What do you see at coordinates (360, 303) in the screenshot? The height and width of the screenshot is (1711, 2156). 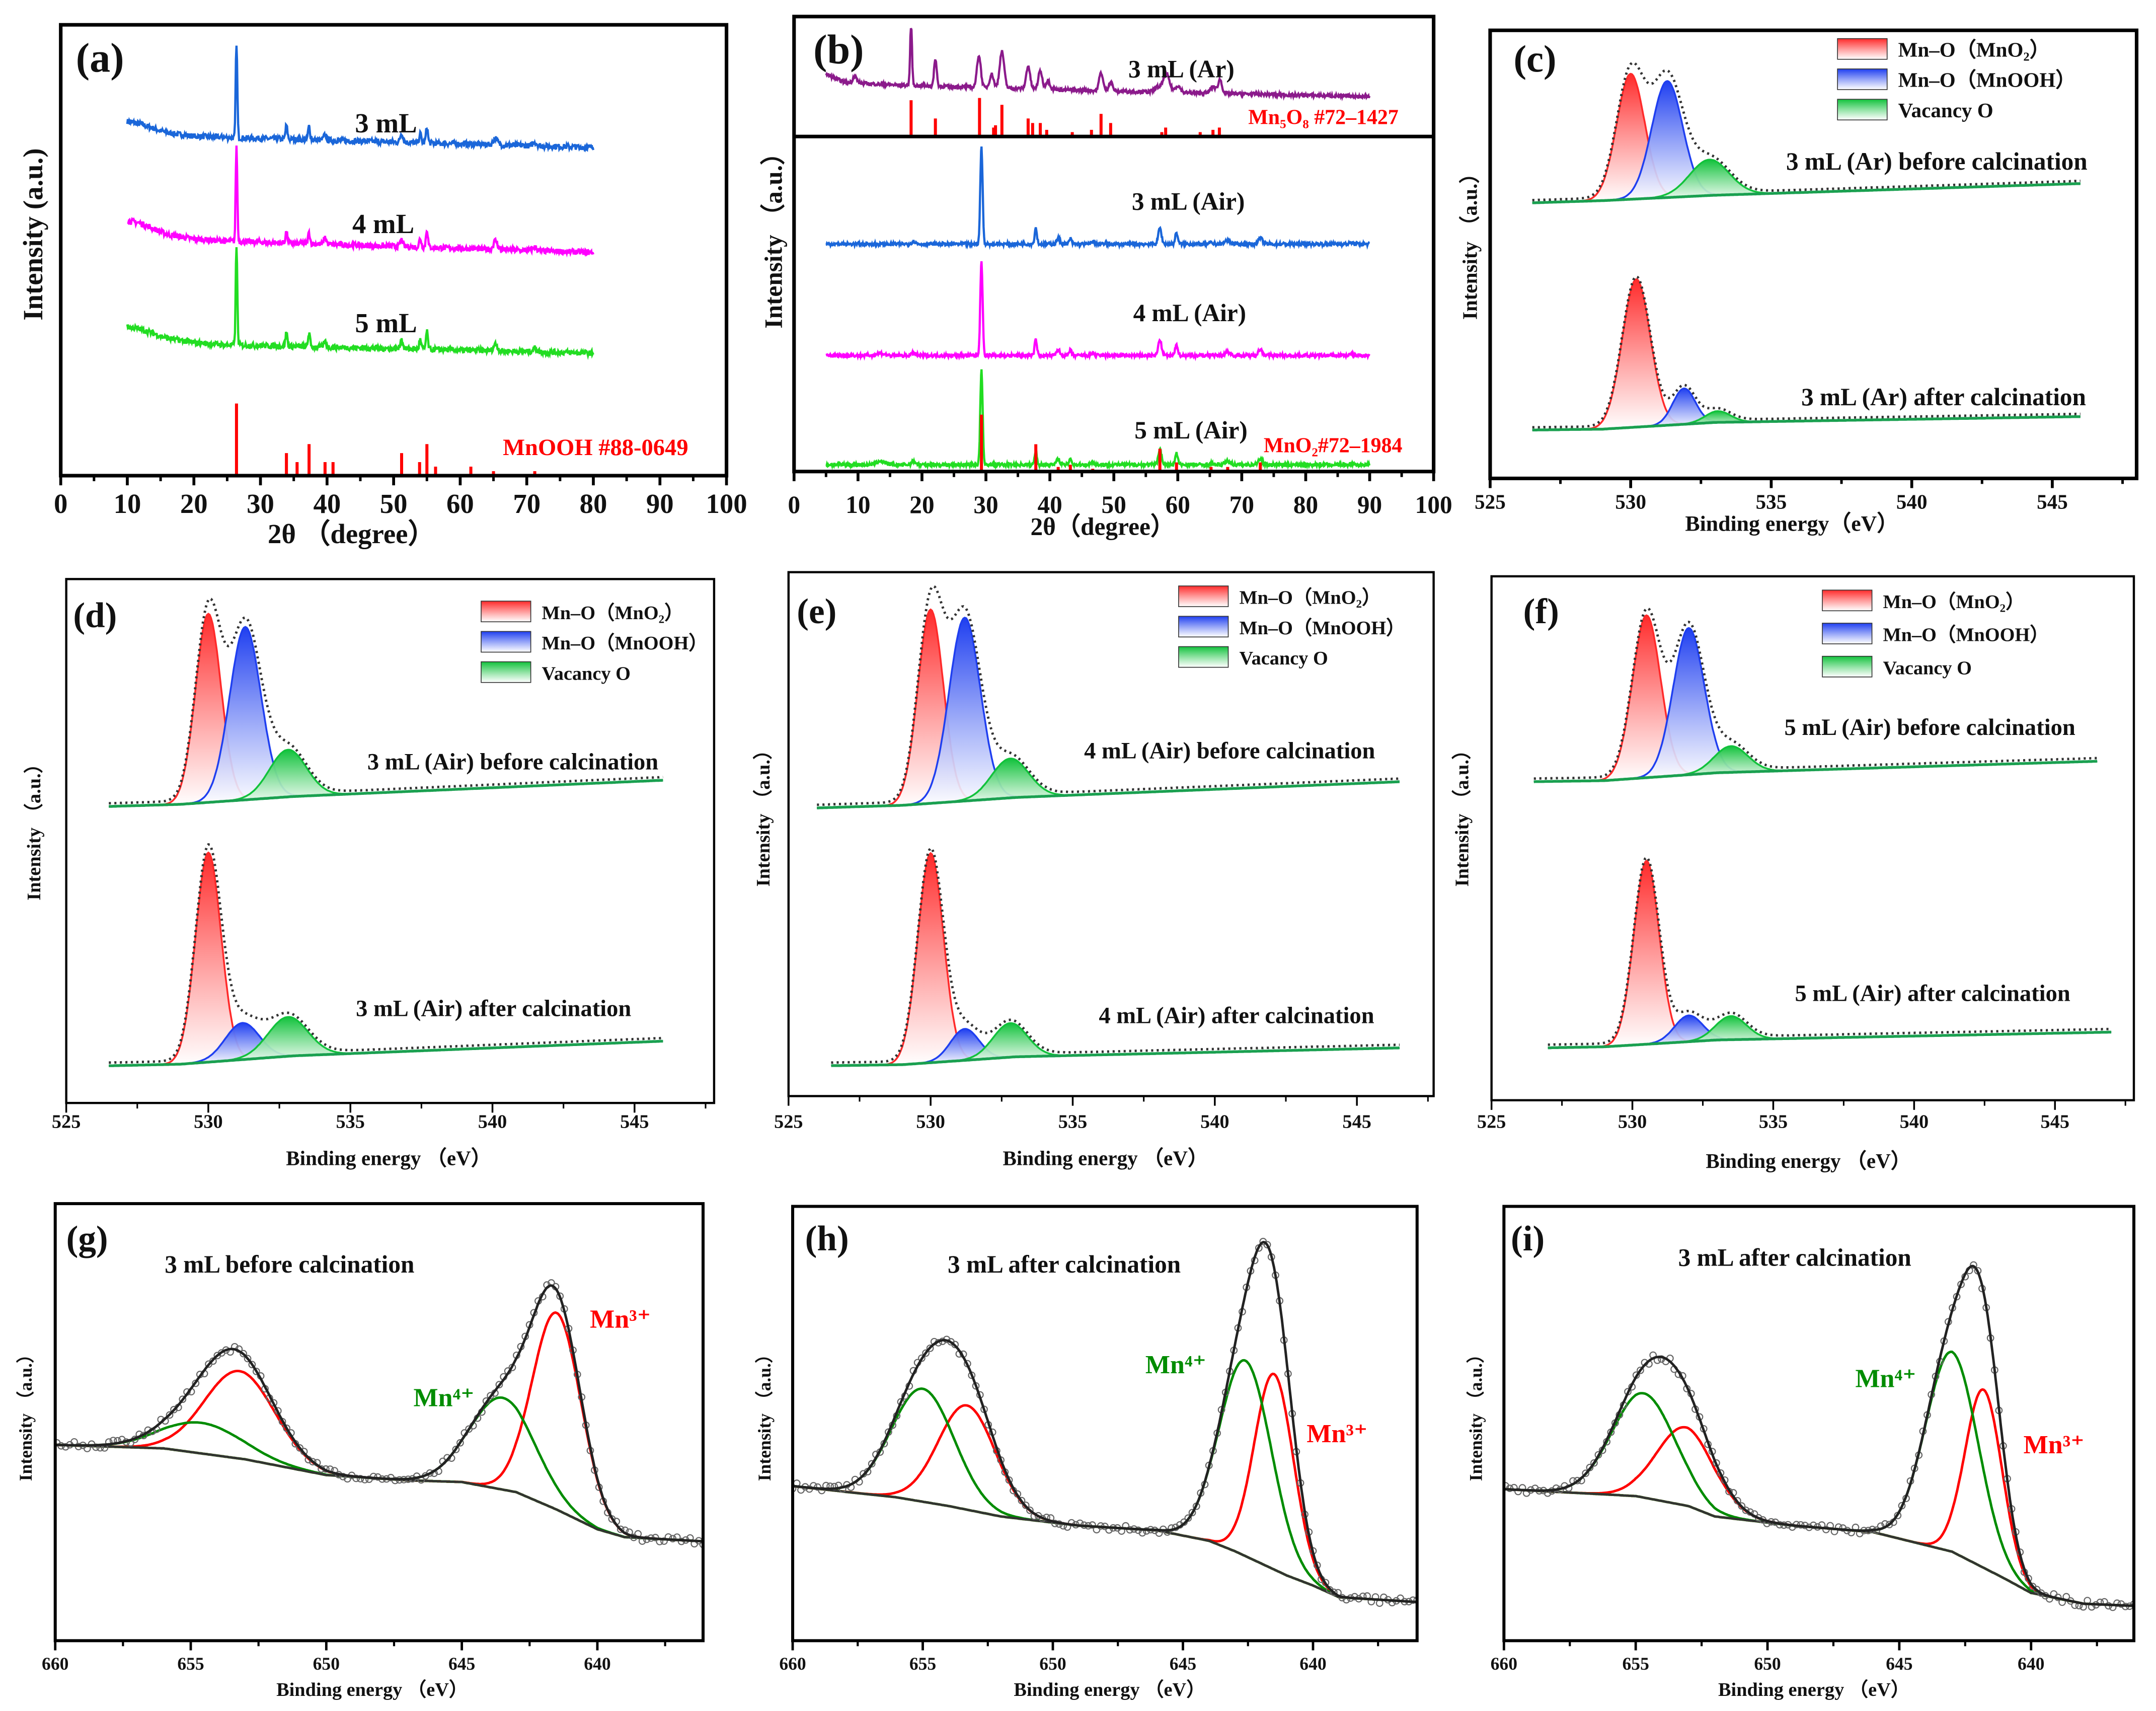 I see `xrd-curve-5-ml` at bounding box center [360, 303].